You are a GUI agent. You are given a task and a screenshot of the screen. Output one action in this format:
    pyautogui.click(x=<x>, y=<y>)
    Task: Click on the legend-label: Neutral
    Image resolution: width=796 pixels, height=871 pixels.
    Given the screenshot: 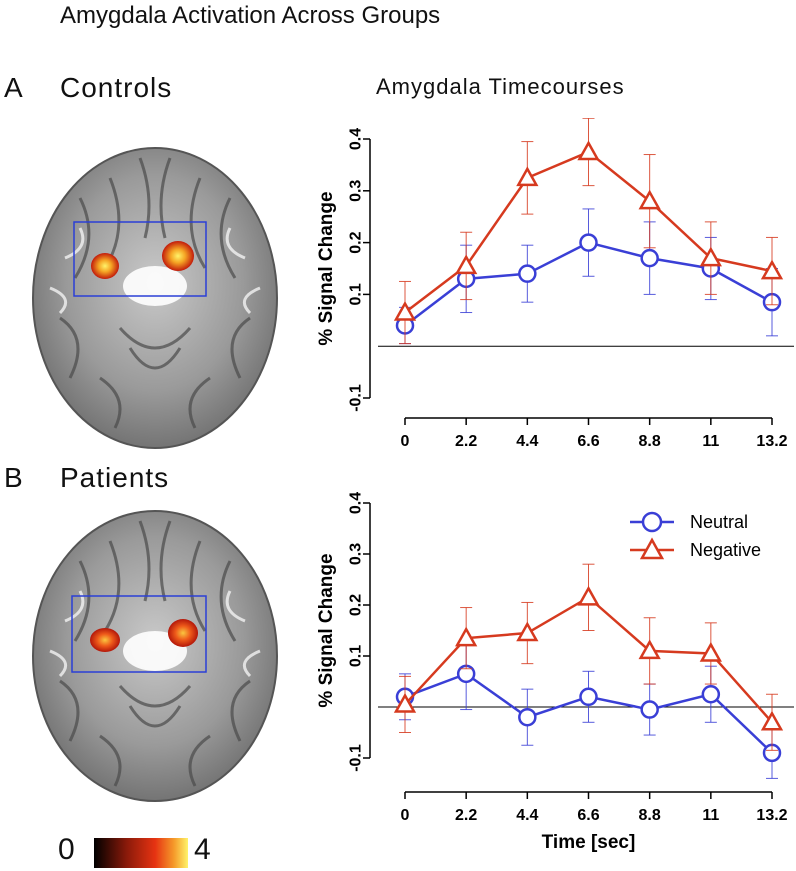 What is the action you would take?
    pyautogui.click(x=719, y=522)
    